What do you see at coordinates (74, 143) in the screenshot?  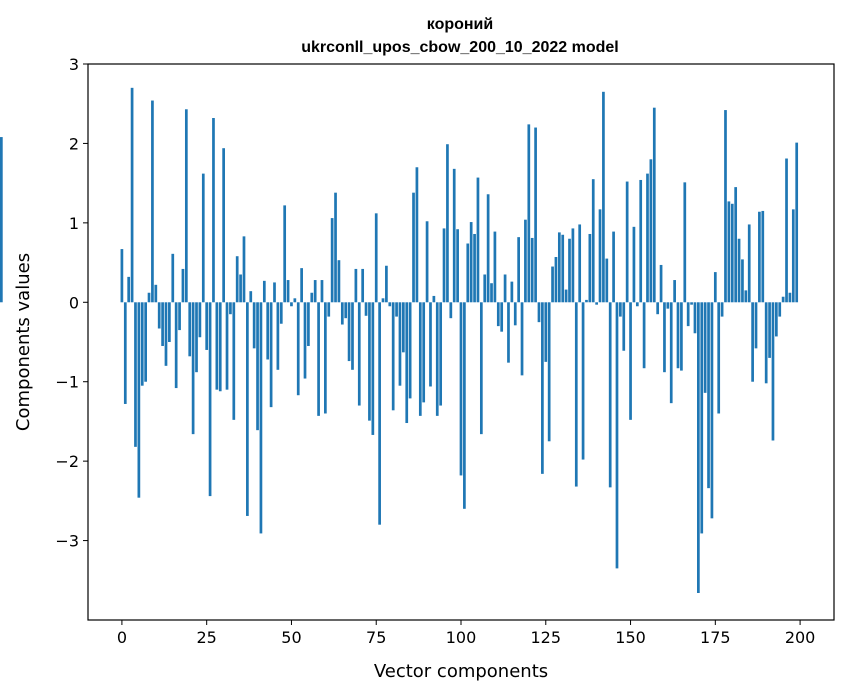 I see `y-tick-label: 2` at bounding box center [74, 143].